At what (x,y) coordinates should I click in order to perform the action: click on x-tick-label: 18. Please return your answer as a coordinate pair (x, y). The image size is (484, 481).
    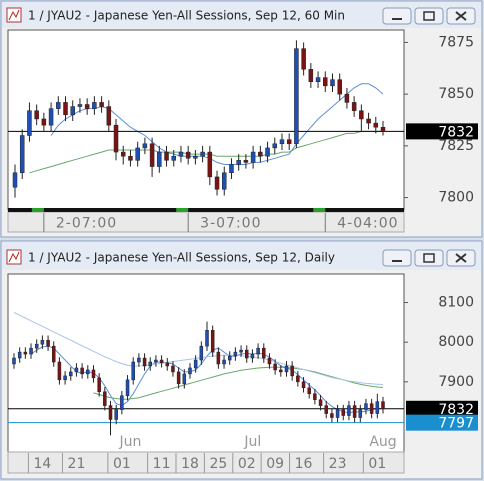
    Looking at the image, I should click on (190, 464).